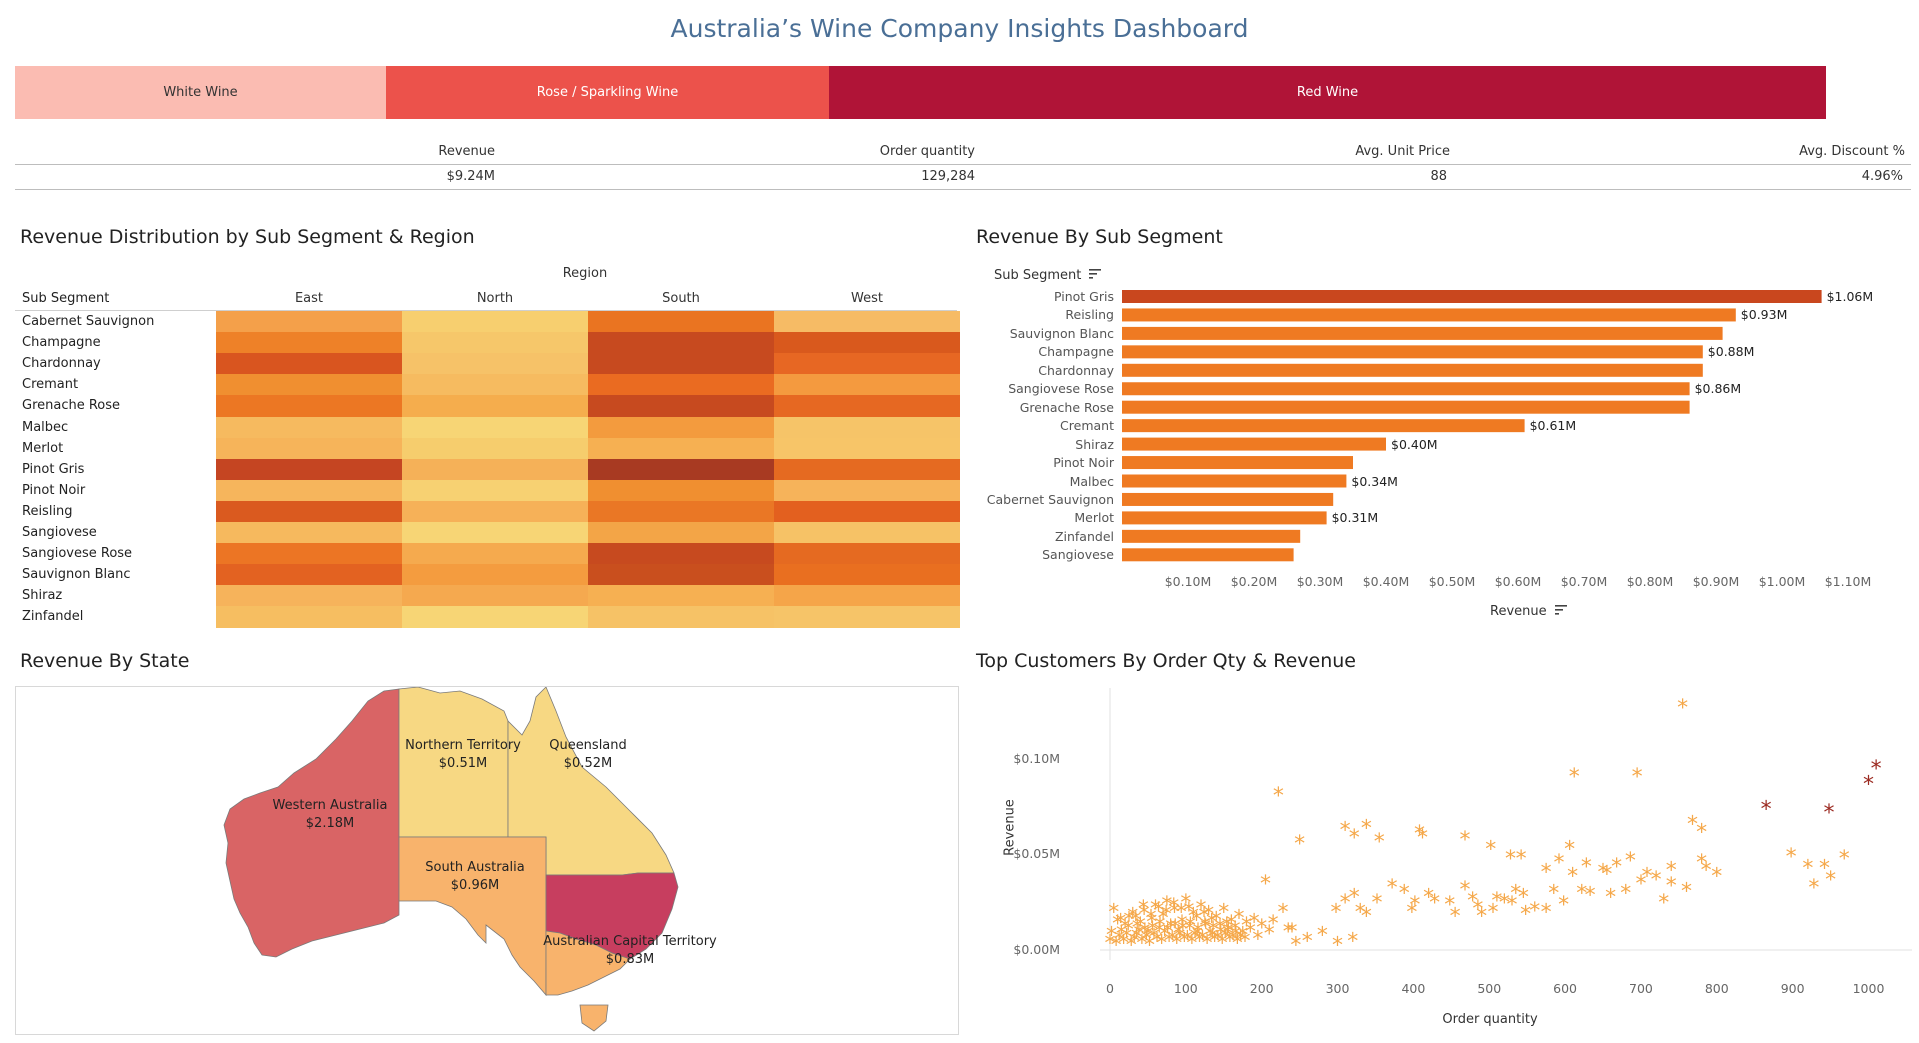 The height and width of the screenshot is (1043, 1919). I want to click on segment-rose-sparkling-wine: Rose / Sparkling Wine, so click(607, 92).